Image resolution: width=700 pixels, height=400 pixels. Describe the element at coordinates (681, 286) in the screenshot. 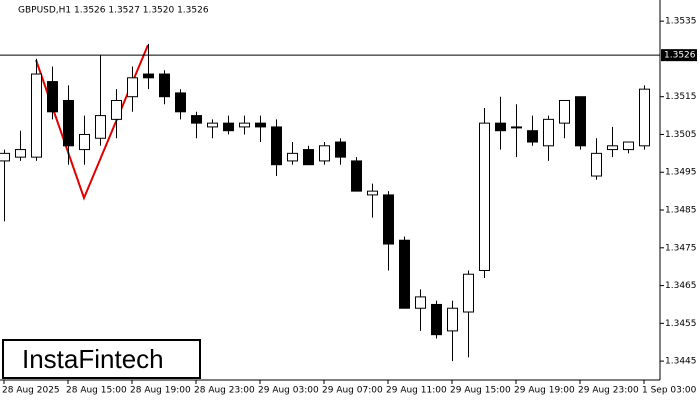

I see `y-tick-label: 1.3465` at that location.